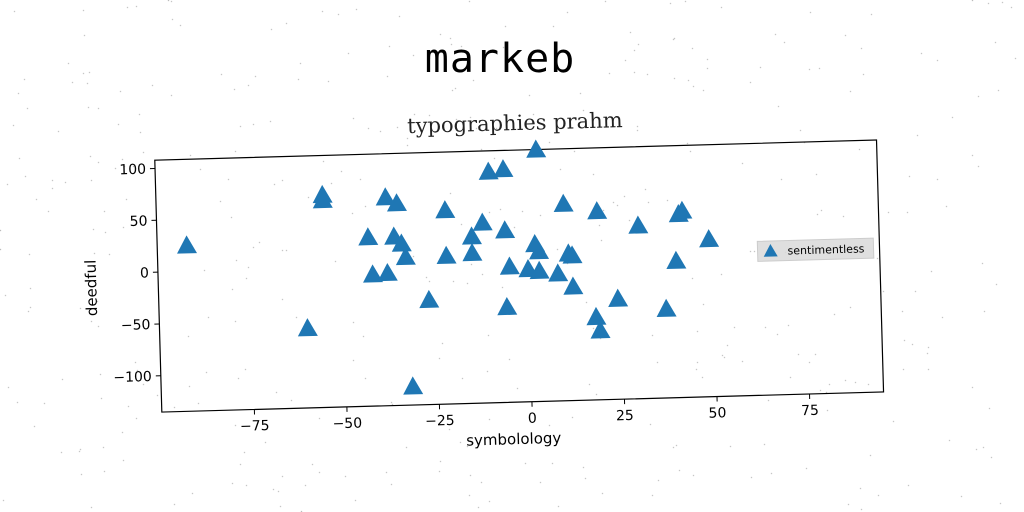  What do you see at coordinates (515, 123) in the screenshot?
I see `chart-title: typographies prahm` at bounding box center [515, 123].